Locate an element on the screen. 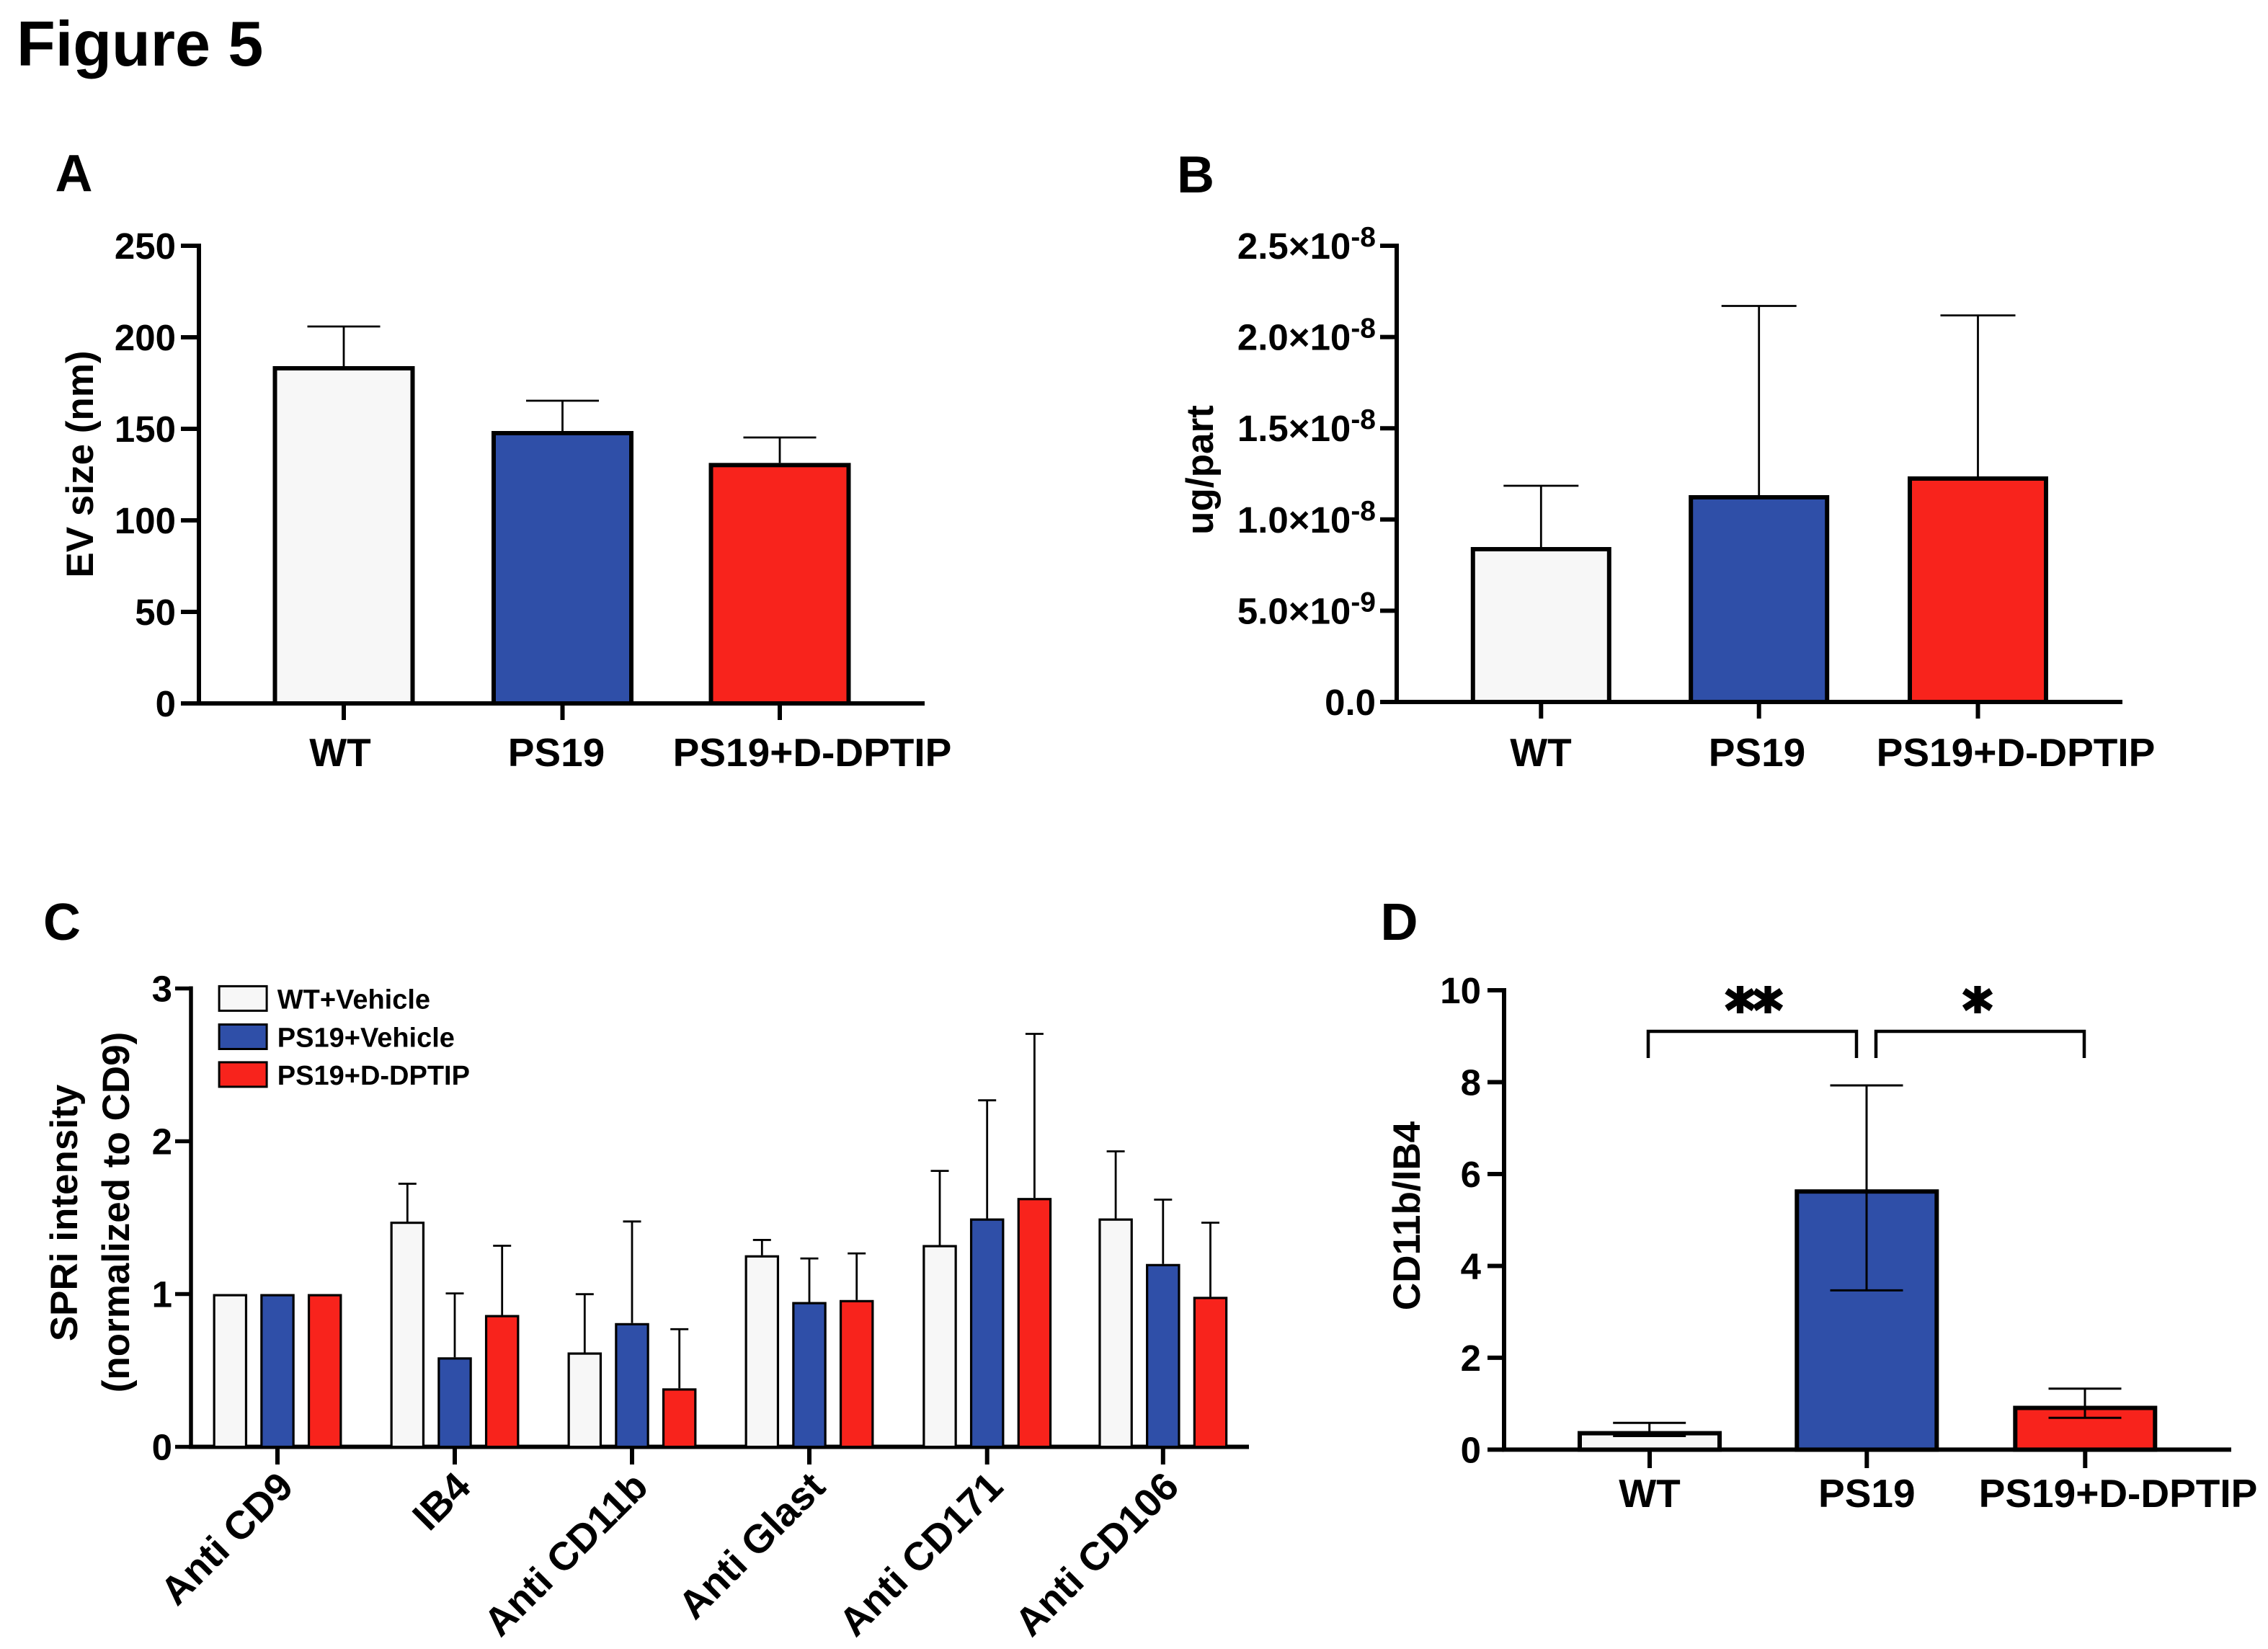 The height and width of the screenshot is (1649, 2268). svg-text: D is located at coordinates (1400, 922).